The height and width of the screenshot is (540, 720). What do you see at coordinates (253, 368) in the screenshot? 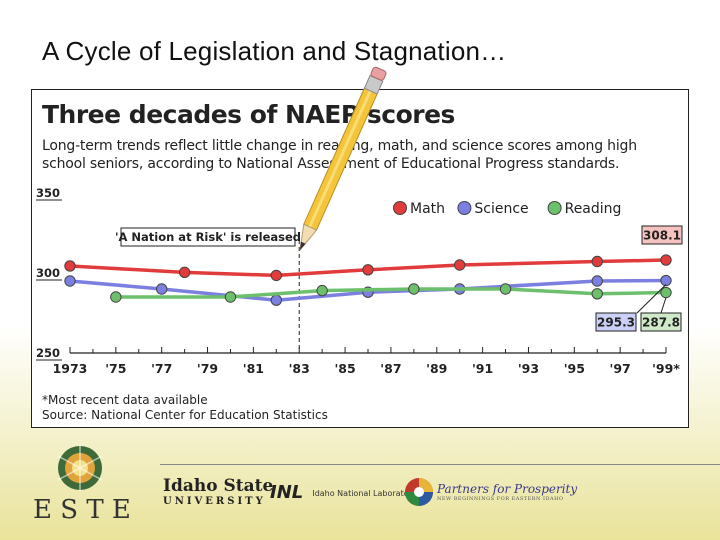
I see `x-tick-label: '81` at bounding box center [253, 368].